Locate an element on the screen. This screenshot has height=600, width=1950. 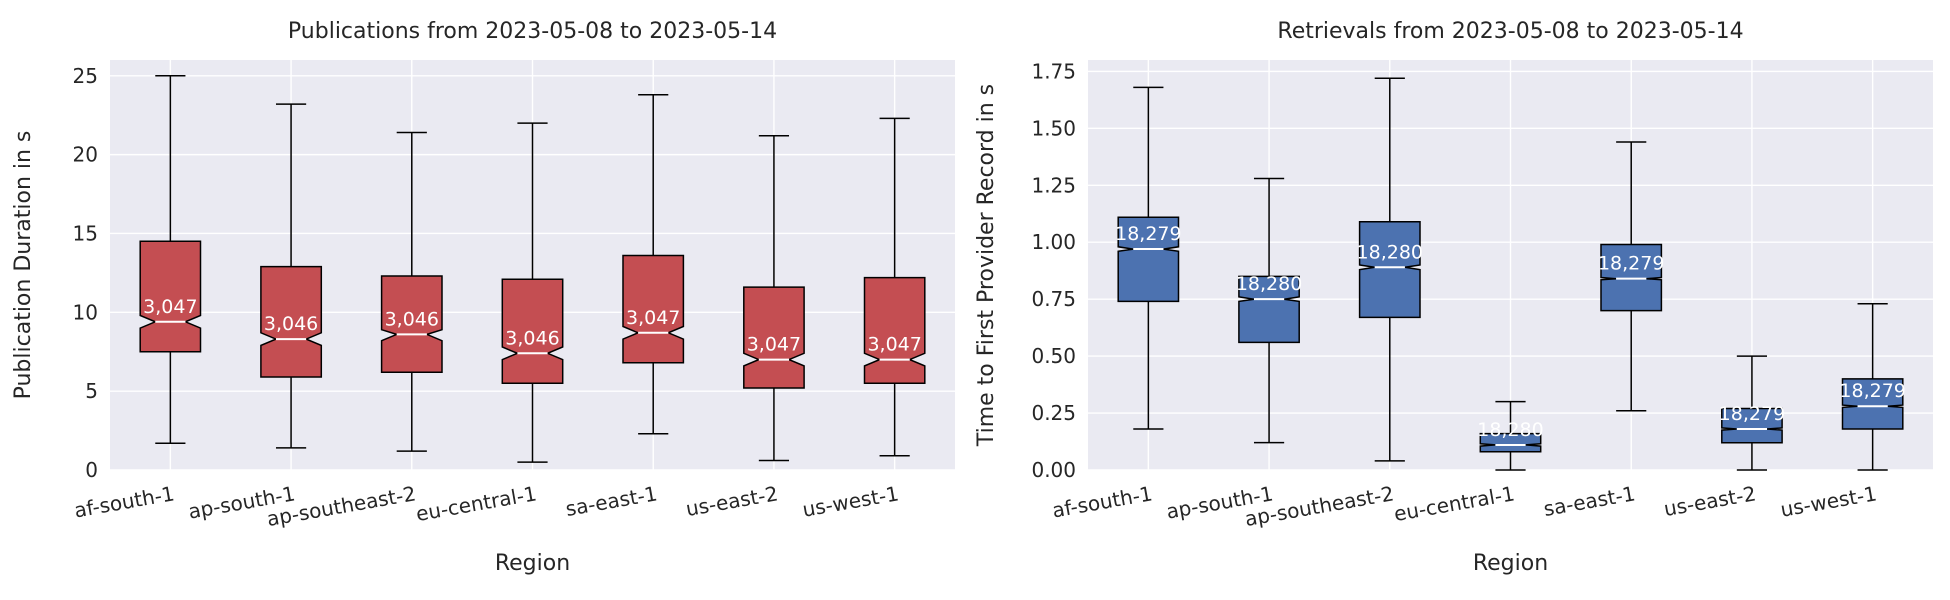
box-eu-central-1: 18,280 is located at coordinates (1510, 435).